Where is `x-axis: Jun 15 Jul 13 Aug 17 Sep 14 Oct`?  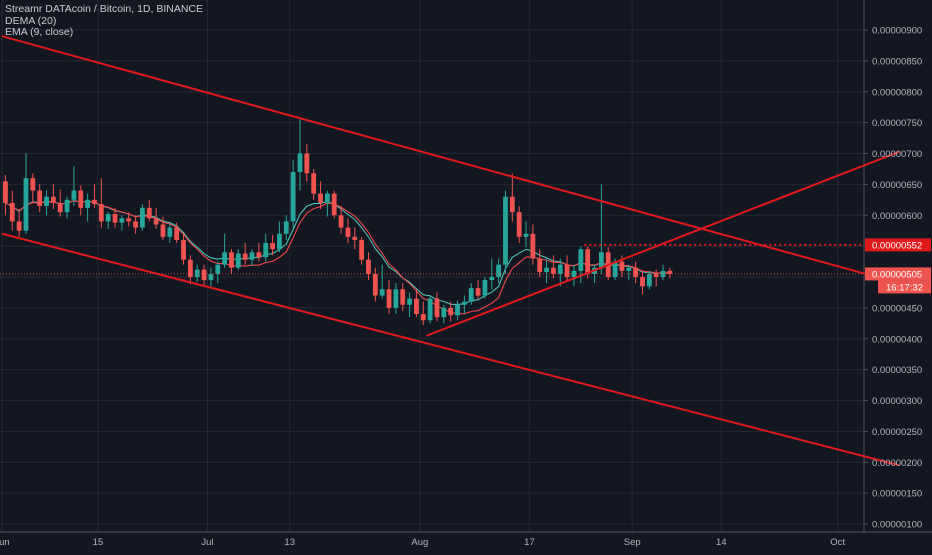 x-axis: Jun 15 Jul 13 Aug 17 Sep 14 Oct is located at coordinates (422, 542).